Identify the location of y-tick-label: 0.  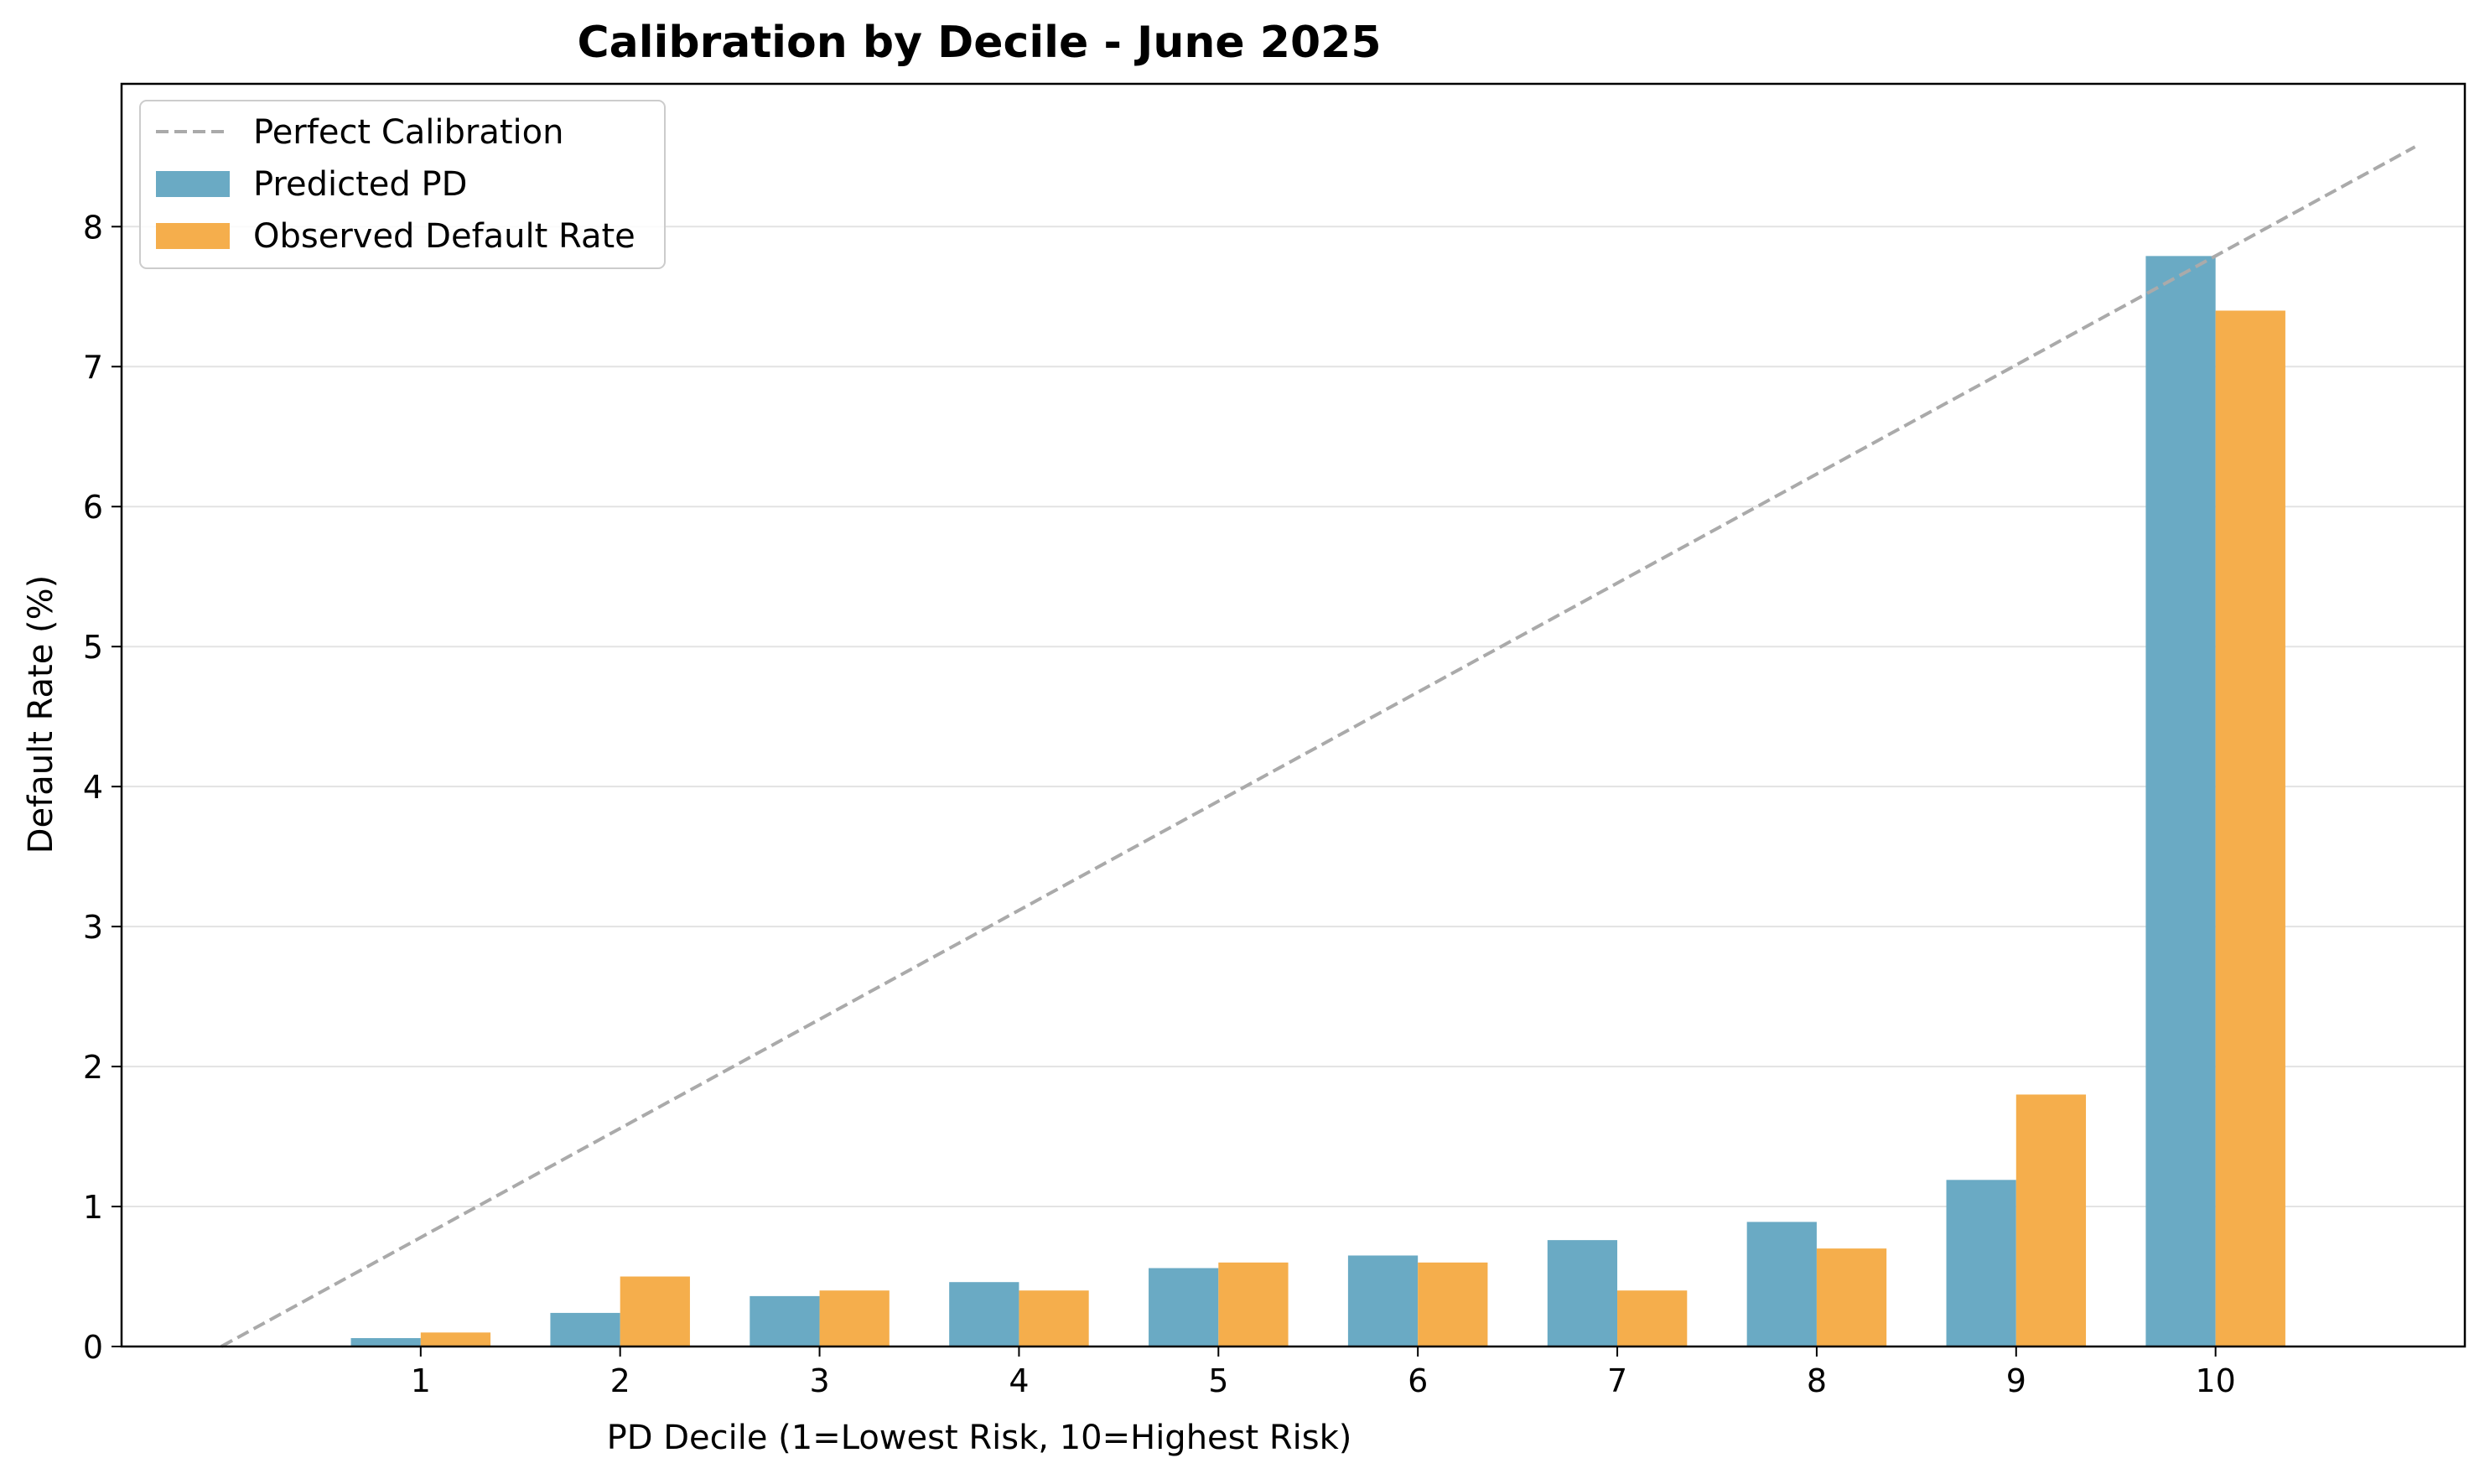
(93, 1347).